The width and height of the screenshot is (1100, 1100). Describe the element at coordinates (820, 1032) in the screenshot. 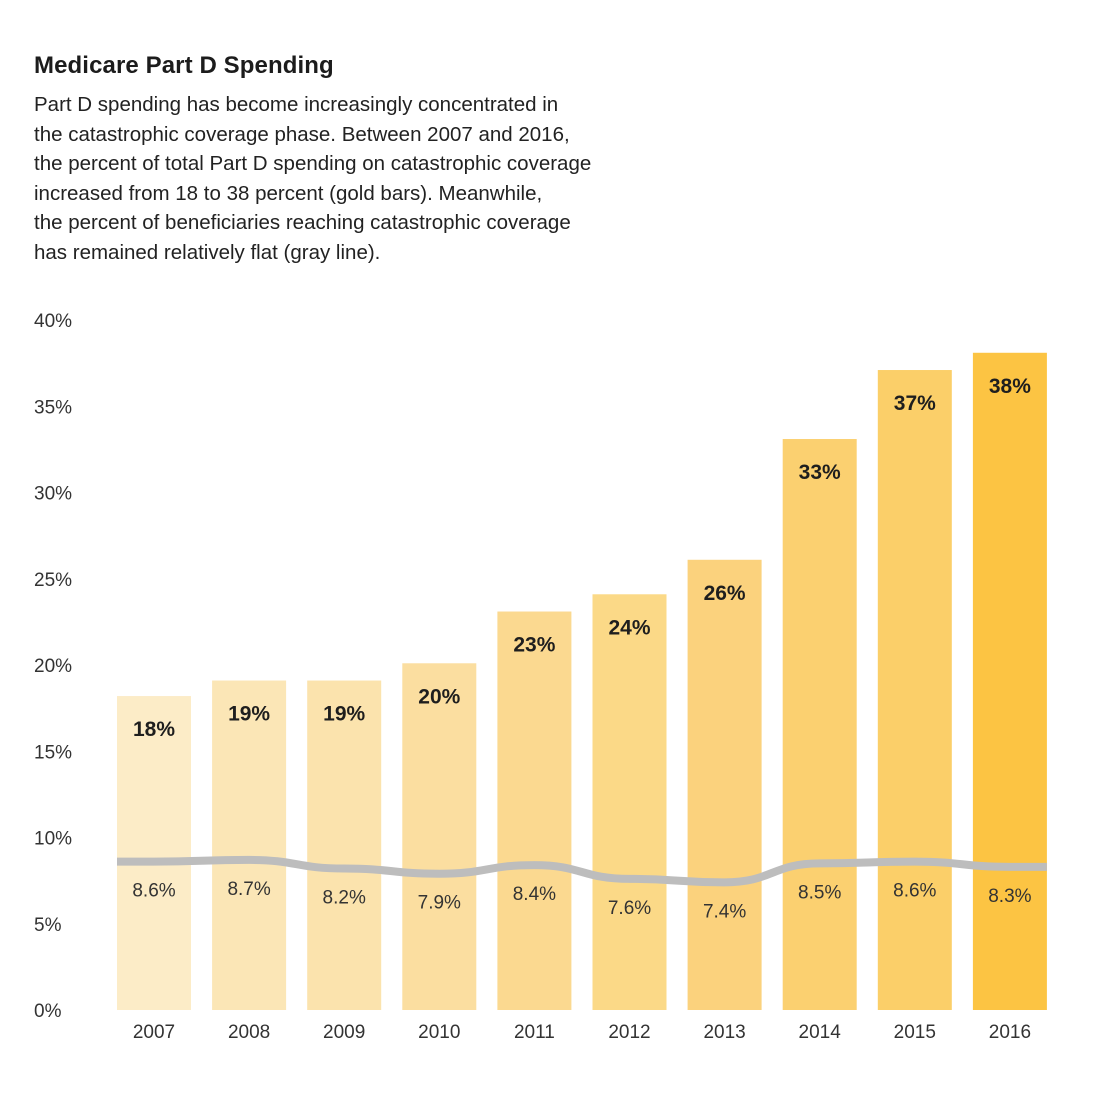

I see `x-tick-label: 2014` at that location.